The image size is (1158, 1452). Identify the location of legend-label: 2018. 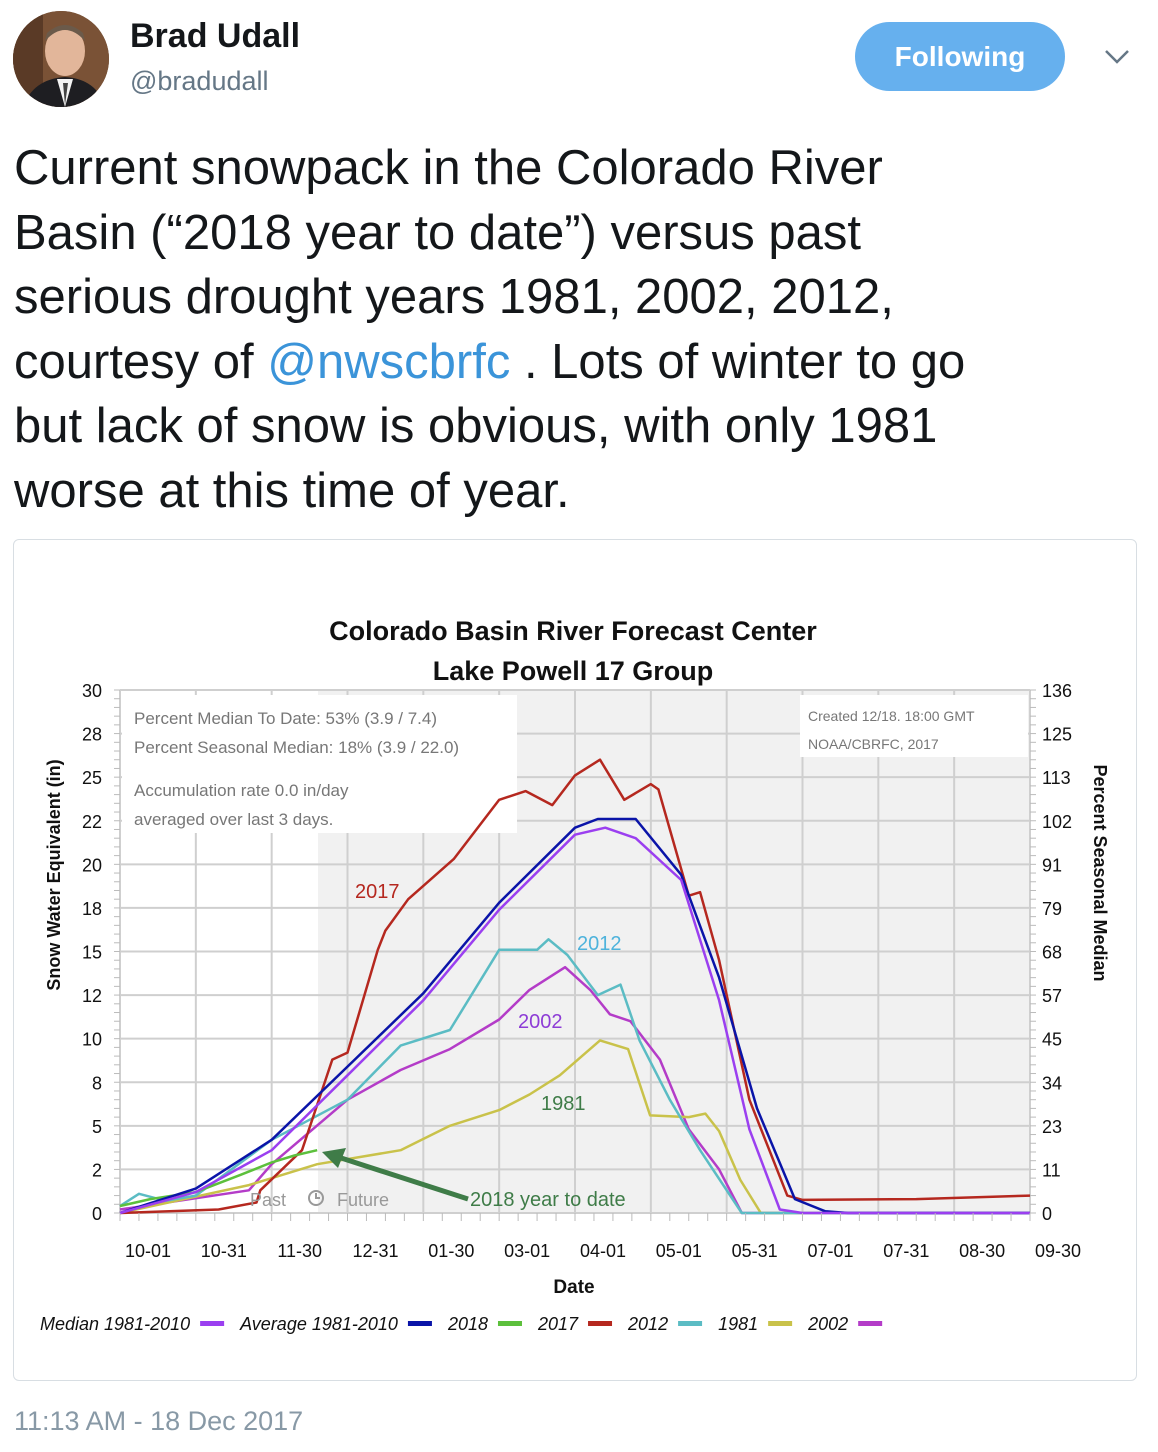
(467, 1324).